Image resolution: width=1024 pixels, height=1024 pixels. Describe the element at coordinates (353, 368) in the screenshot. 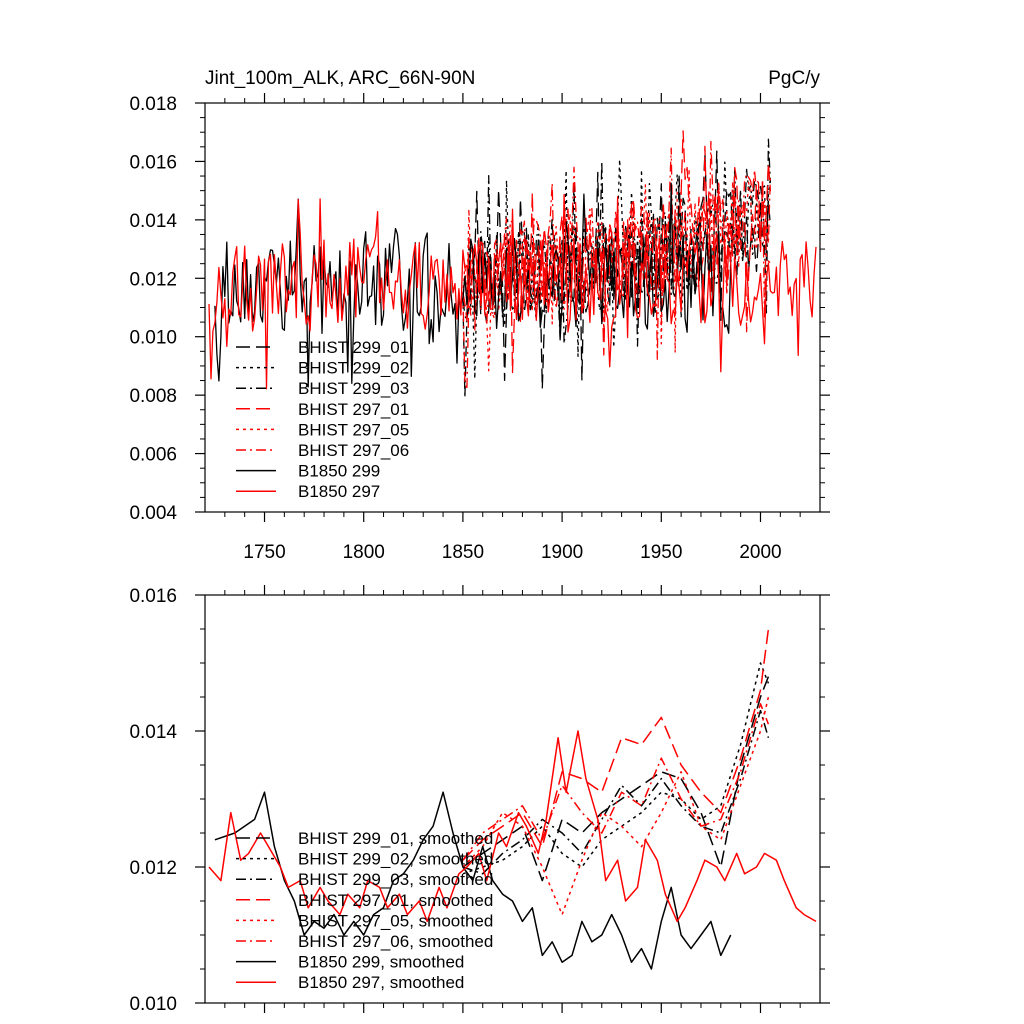

I see `legend-label-bhist-299-02: BHIST 299_02` at that location.